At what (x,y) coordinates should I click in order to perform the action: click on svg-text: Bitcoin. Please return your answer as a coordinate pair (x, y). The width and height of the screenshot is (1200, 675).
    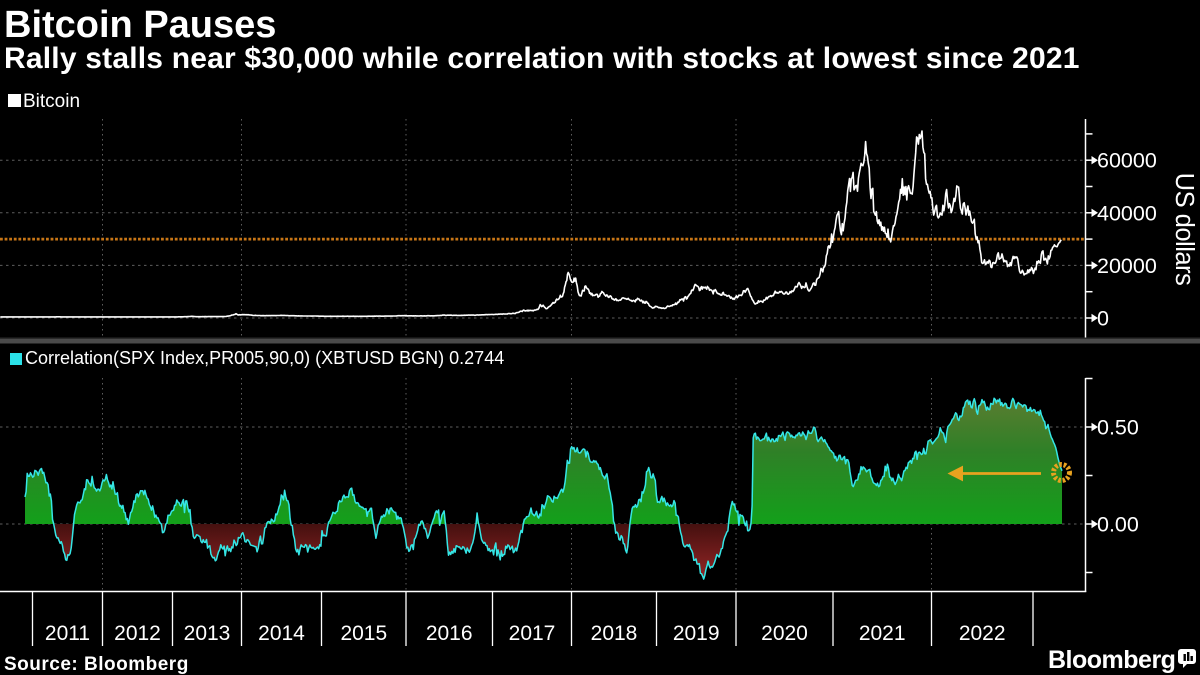
    Looking at the image, I should click on (51, 101).